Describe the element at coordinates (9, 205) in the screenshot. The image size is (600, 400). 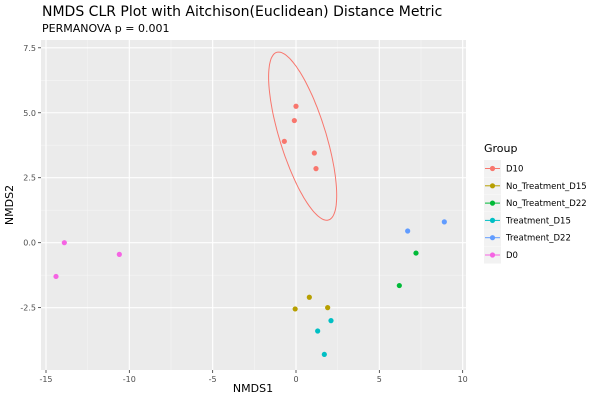
I see `y-axis-title: NMDS2` at that location.